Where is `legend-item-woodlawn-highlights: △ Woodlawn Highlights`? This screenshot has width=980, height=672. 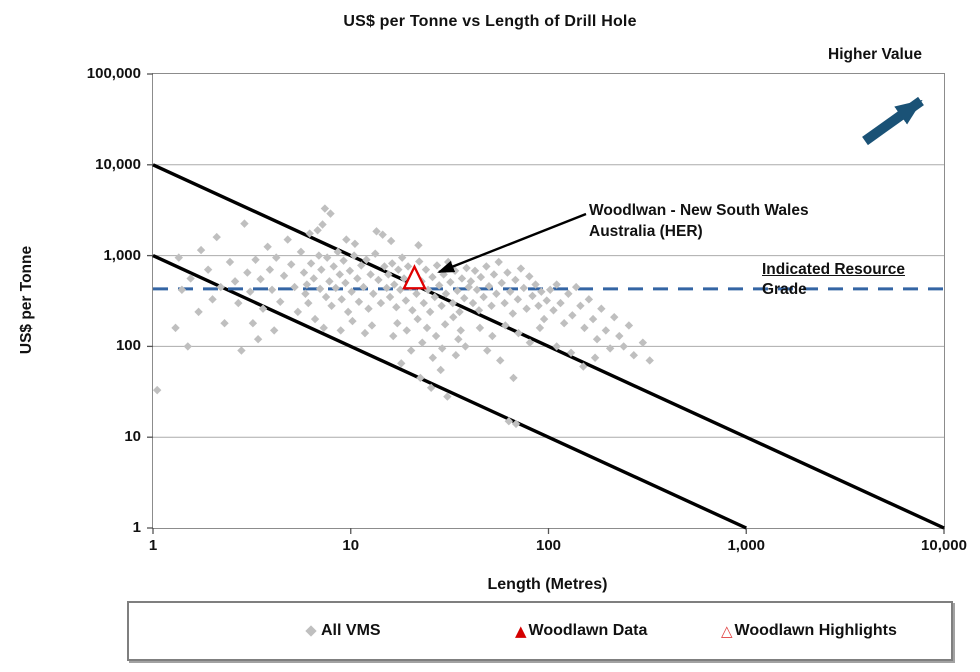 legend-item-woodlawn-highlights: △ Woodlawn Highlights is located at coordinates (809, 631).